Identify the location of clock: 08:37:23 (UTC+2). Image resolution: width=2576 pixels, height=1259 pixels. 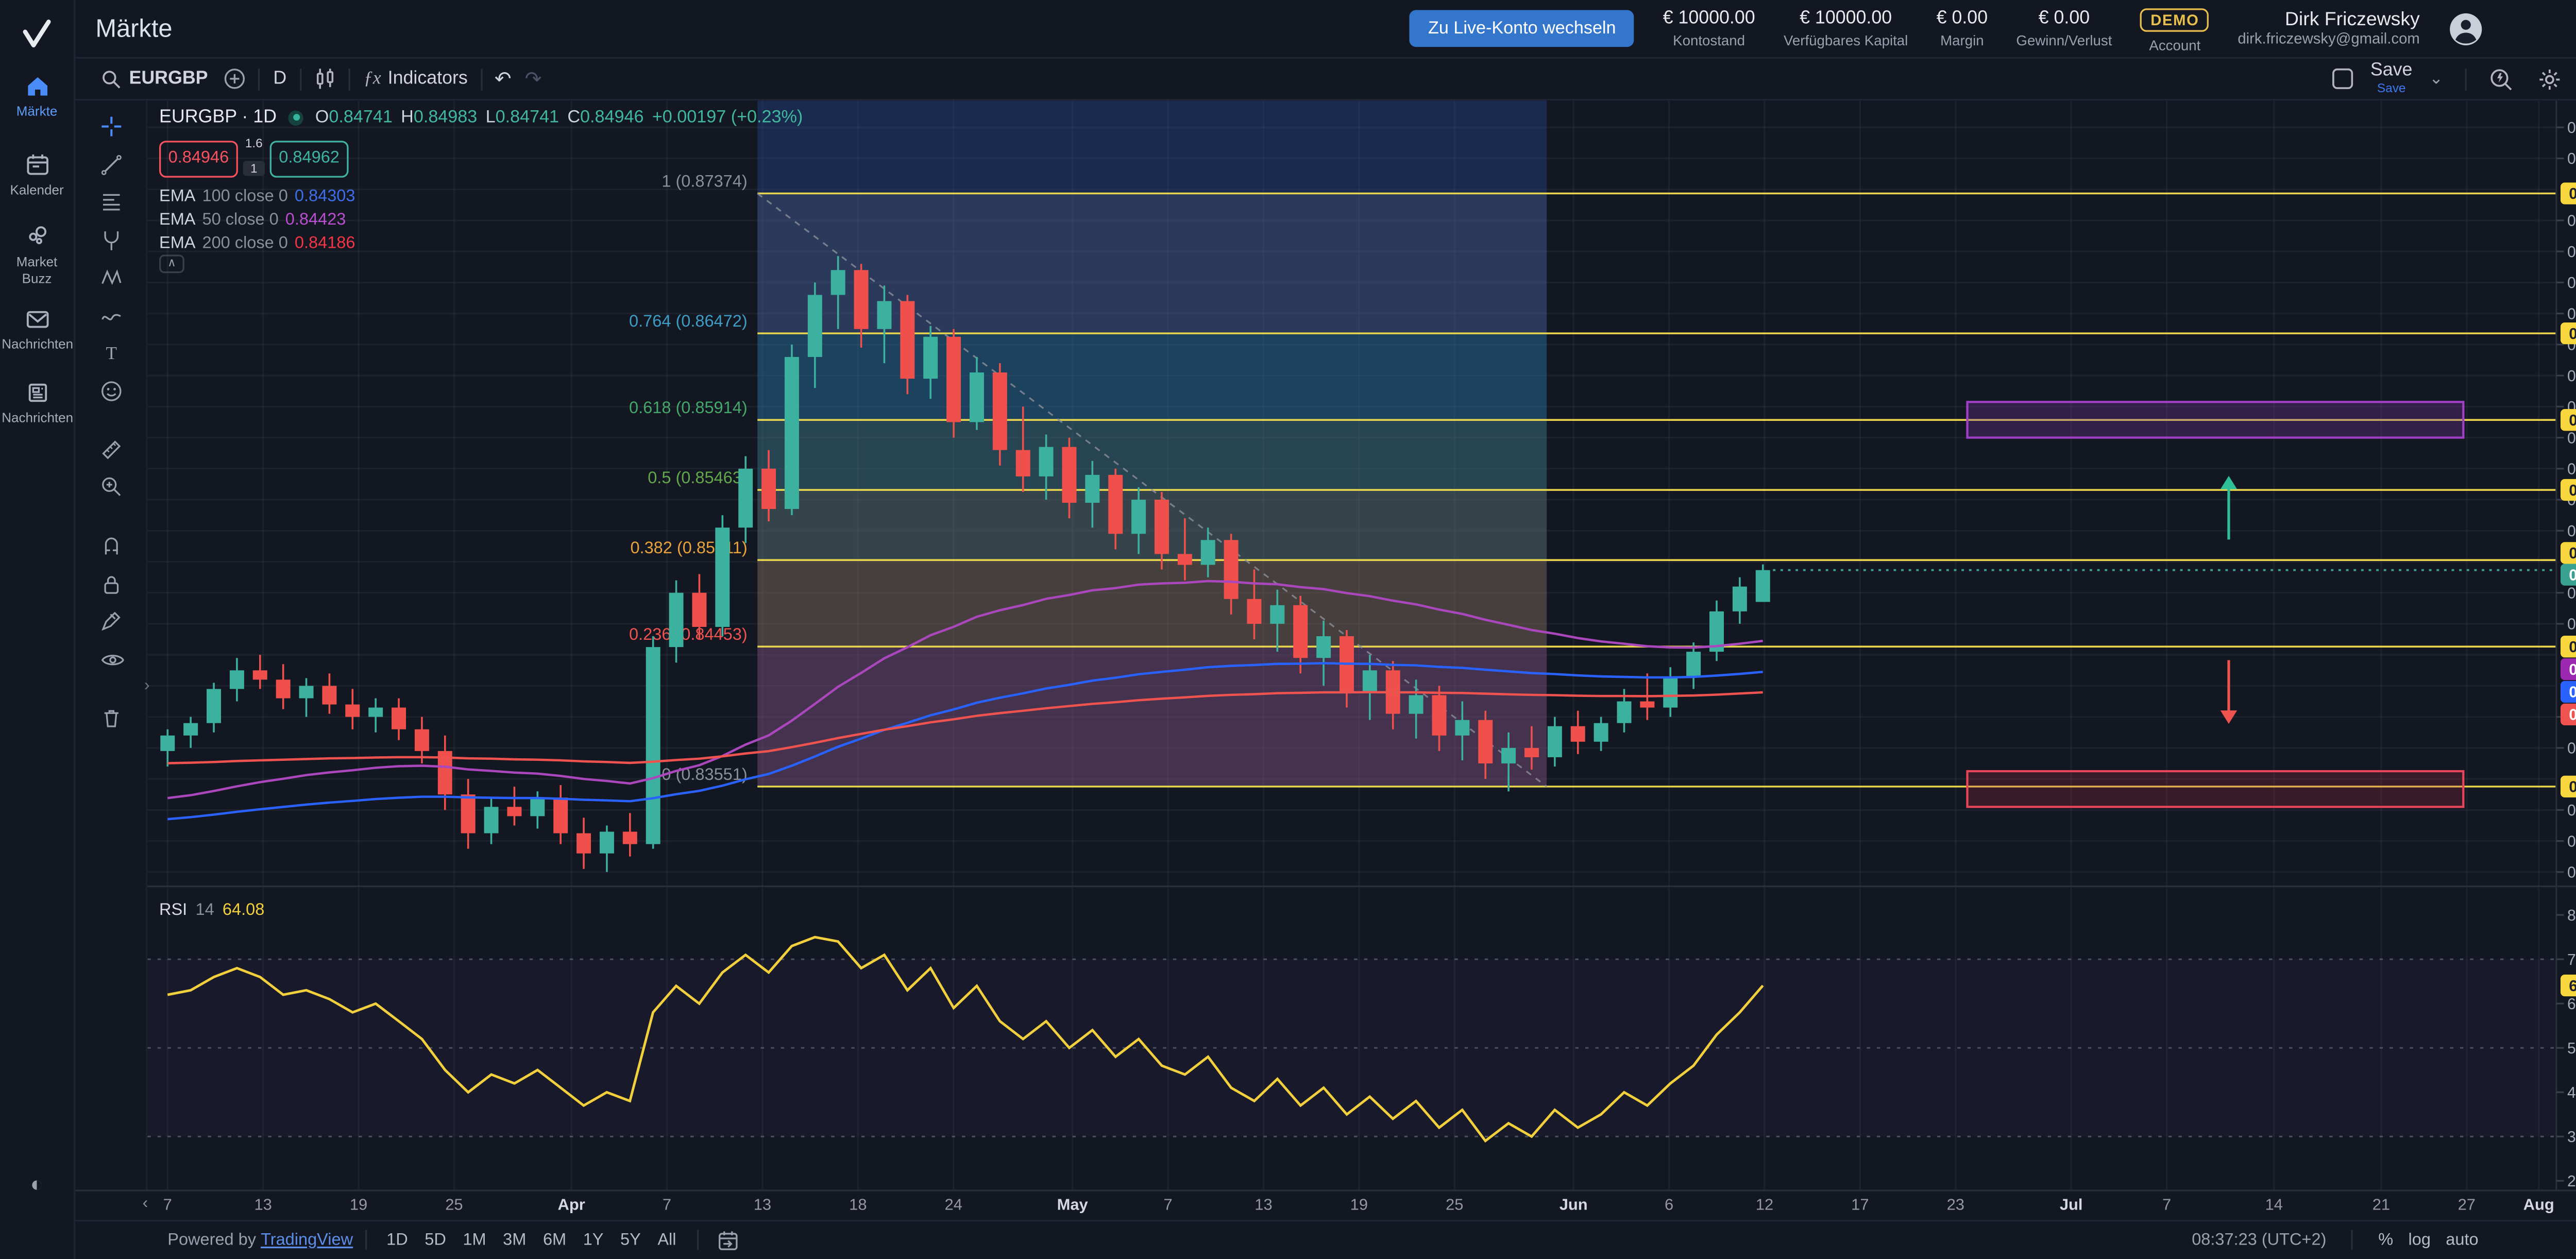
(2259, 1240).